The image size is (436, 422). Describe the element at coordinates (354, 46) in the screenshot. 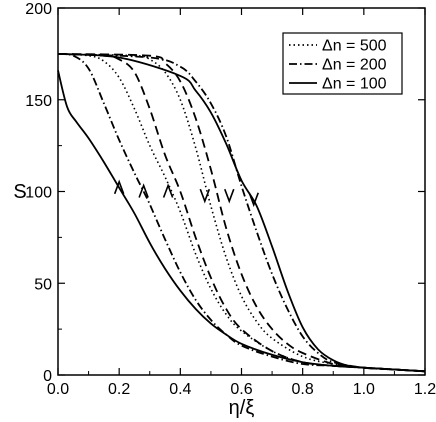

I see `legend-label-0: Δn = 500` at that location.